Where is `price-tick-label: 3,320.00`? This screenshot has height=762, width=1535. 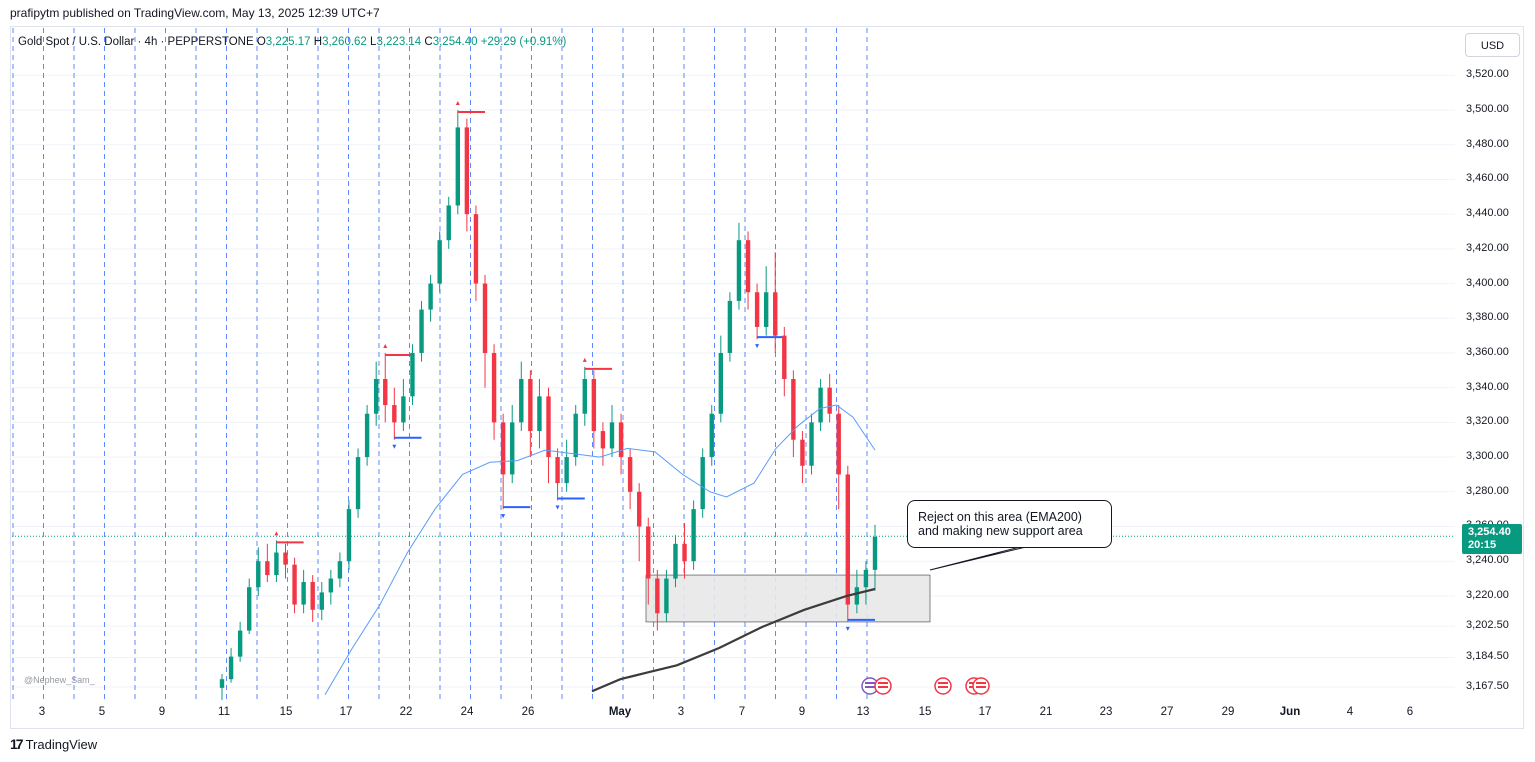
price-tick-label: 3,320.00 is located at coordinates (1487, 421).